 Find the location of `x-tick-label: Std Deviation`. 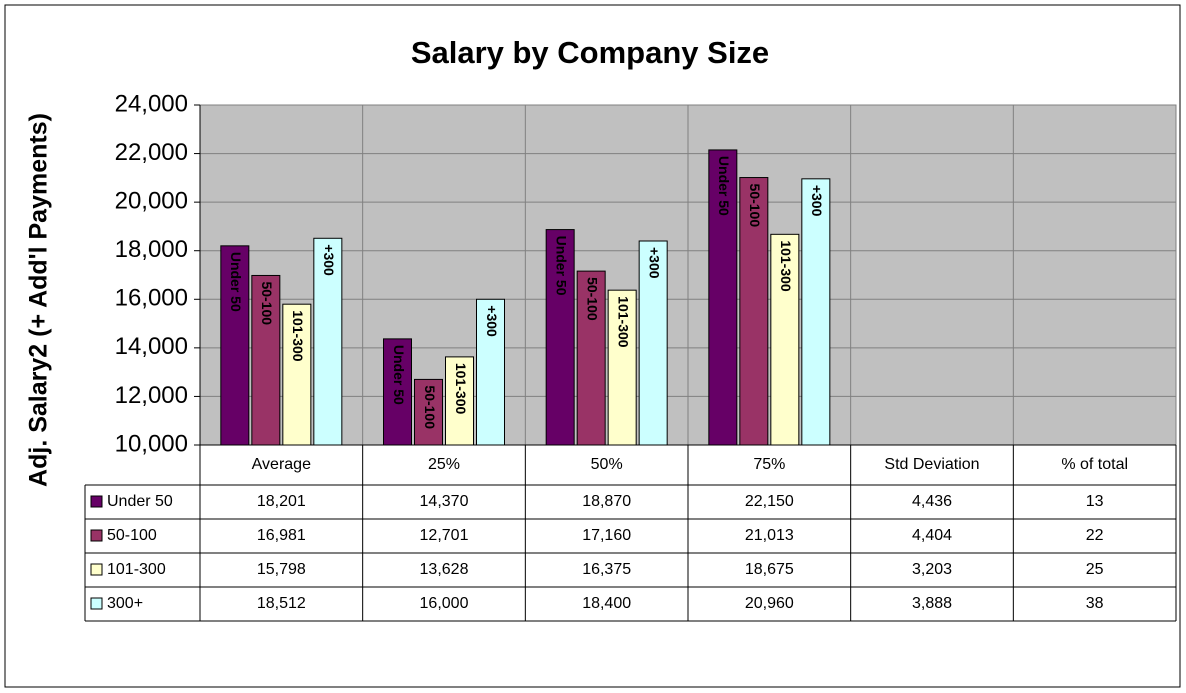

x-tick-label: Std Deviation is located at coordinates (931, 464).